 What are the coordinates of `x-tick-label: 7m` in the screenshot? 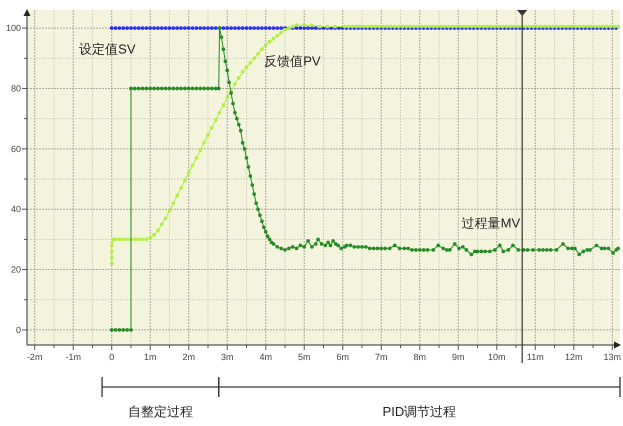 It's located at (381, 357).